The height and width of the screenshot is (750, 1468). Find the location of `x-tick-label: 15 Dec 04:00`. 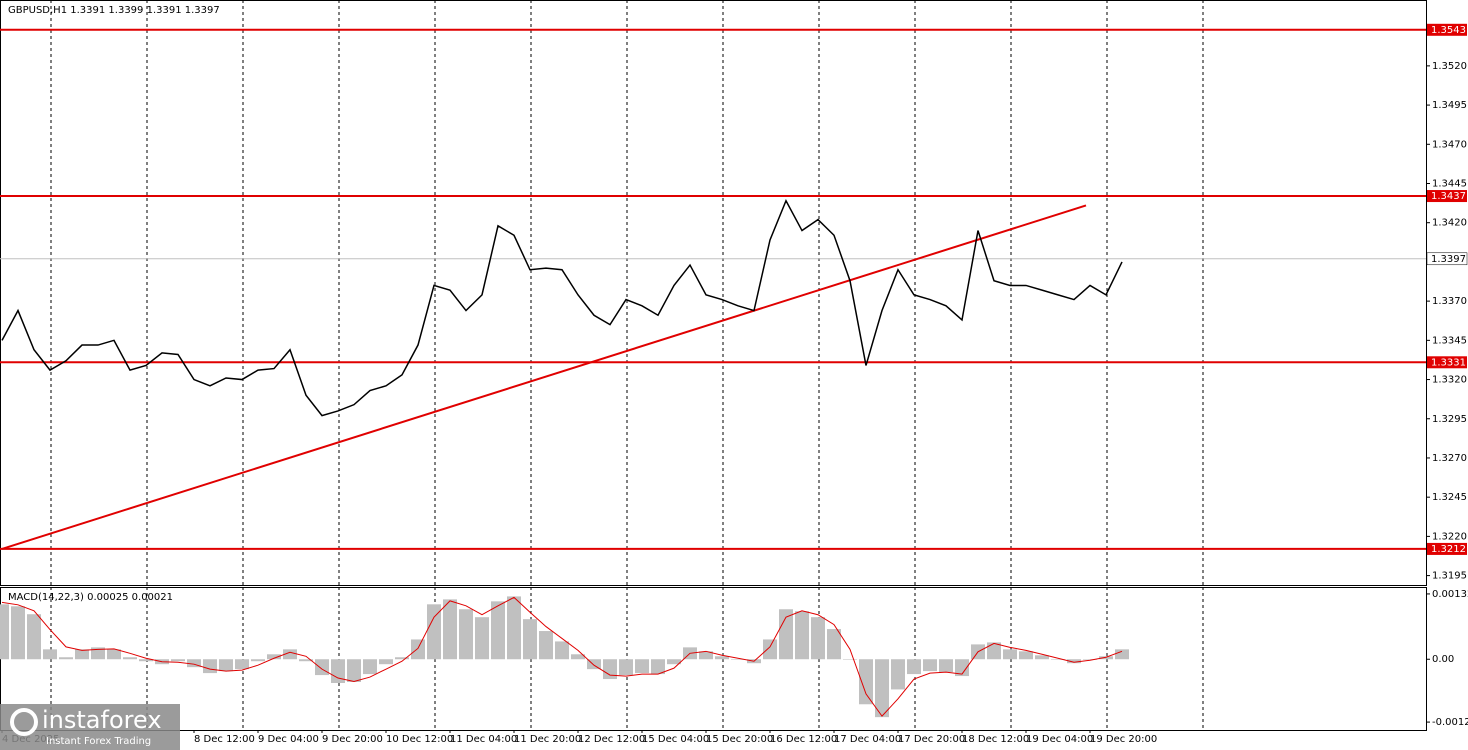

x-tick-label: 15 Dec 04:00 is located at coordinates (675, 739).